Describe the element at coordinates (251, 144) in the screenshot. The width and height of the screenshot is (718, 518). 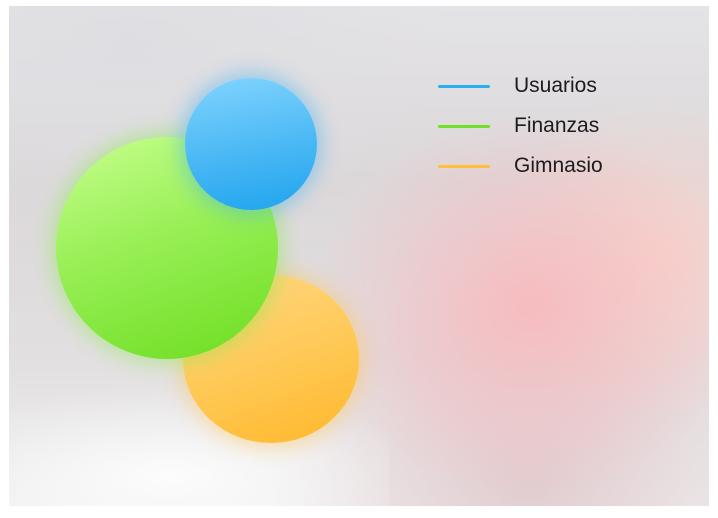
I see `bubble-usuarios` at that location.